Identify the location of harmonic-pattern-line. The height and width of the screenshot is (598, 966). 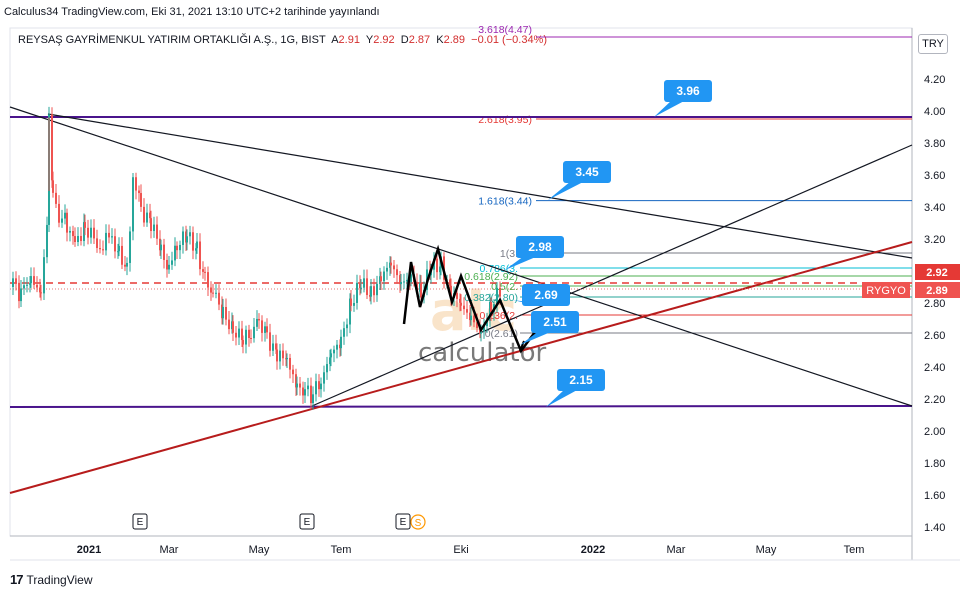
(469, 299).